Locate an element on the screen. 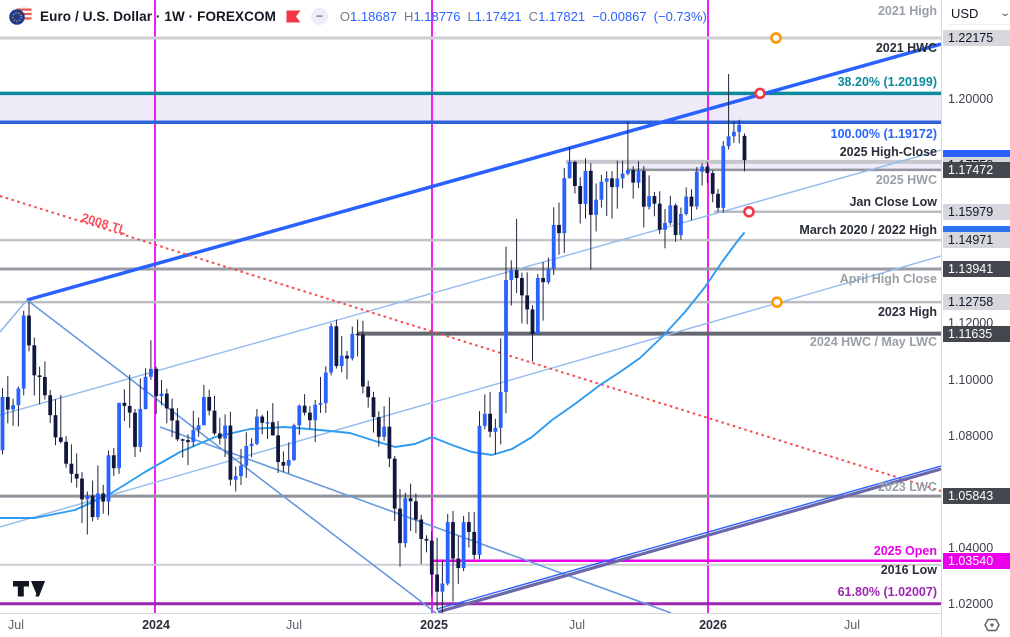  level-annotation: April High Close is located at coordinates (888, 279).